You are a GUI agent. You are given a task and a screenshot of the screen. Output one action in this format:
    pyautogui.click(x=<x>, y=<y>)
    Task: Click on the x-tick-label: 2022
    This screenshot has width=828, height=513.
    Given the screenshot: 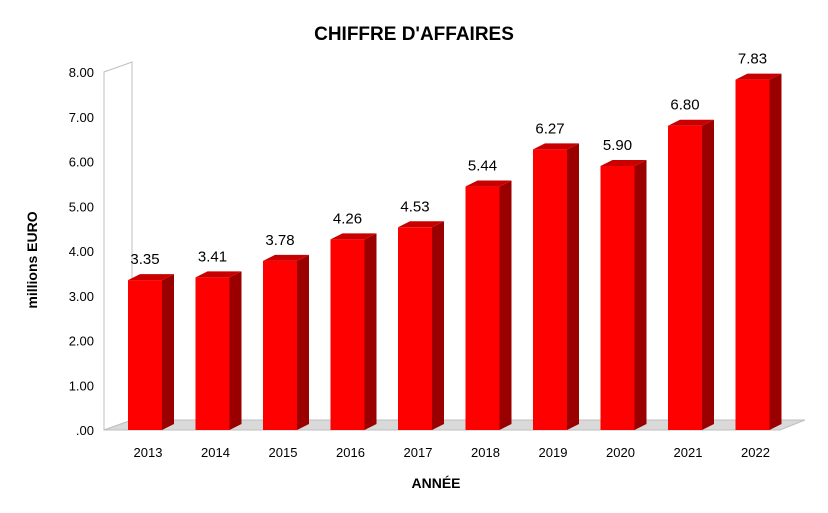 What is the action you would take?
    pyautogui.click(x=755, y=452)
    